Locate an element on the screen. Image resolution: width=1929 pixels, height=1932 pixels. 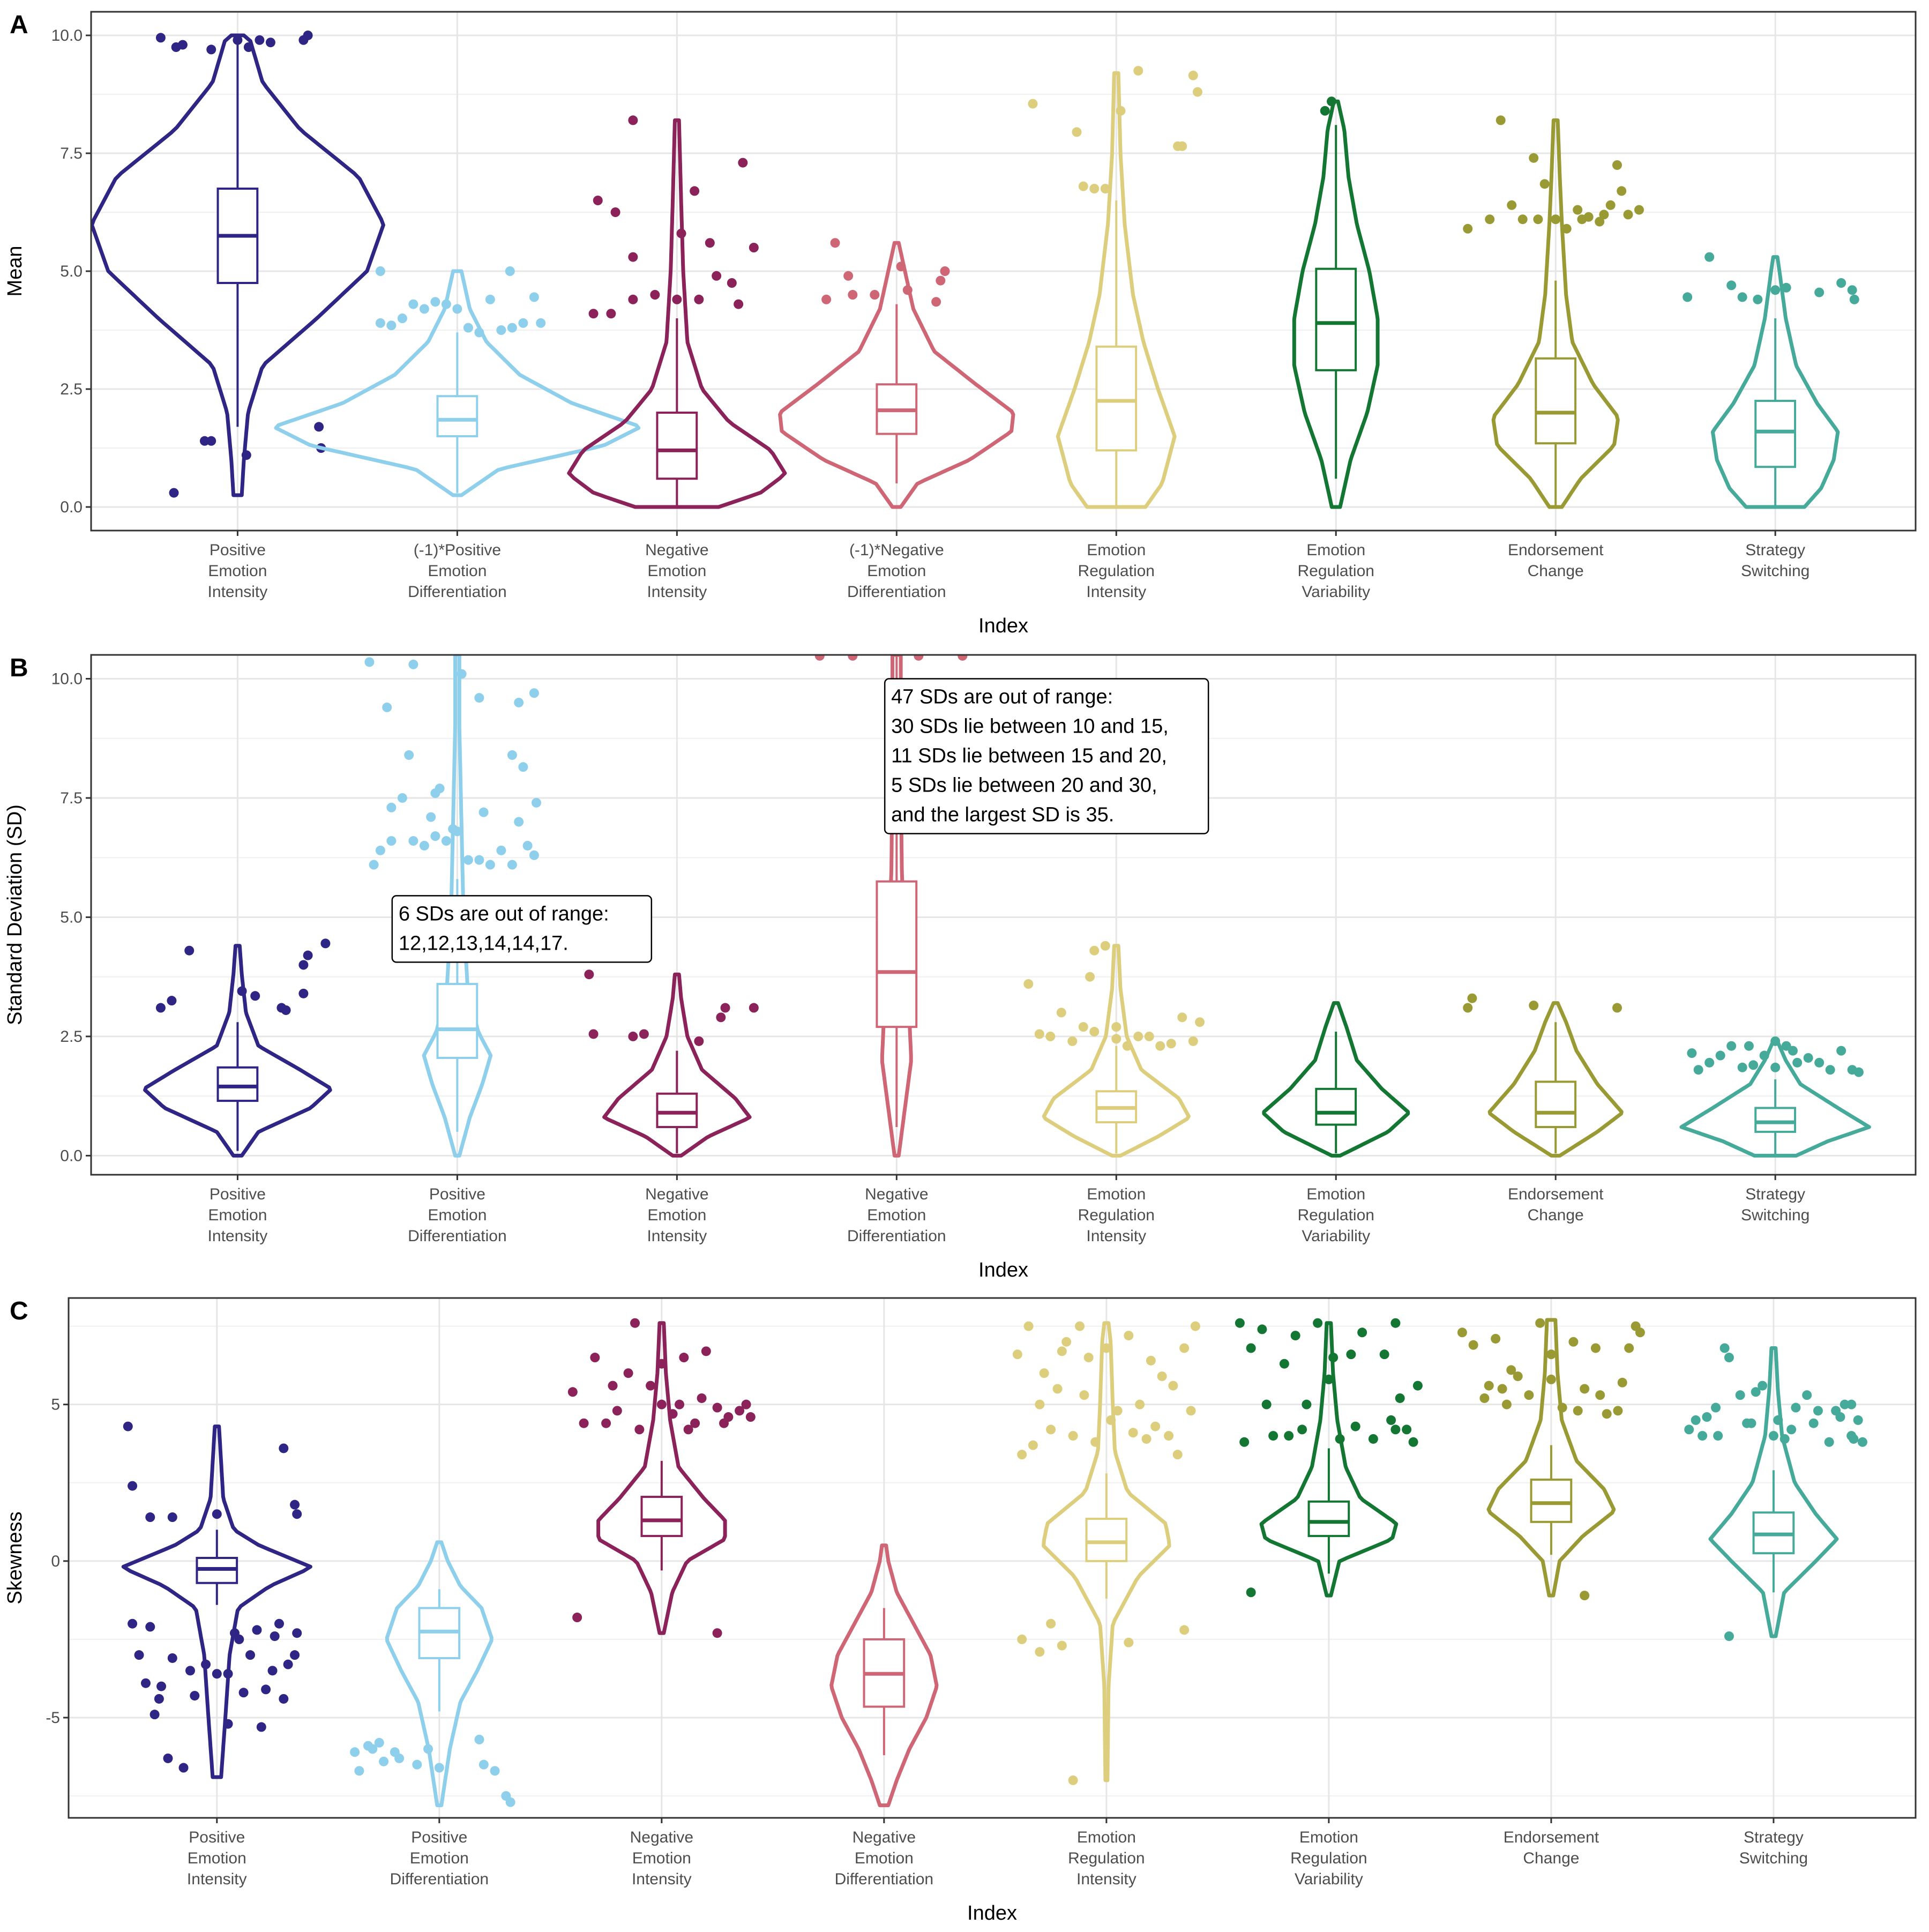
y-tick-label: 2.5 is located at coordinates (72, 1037).